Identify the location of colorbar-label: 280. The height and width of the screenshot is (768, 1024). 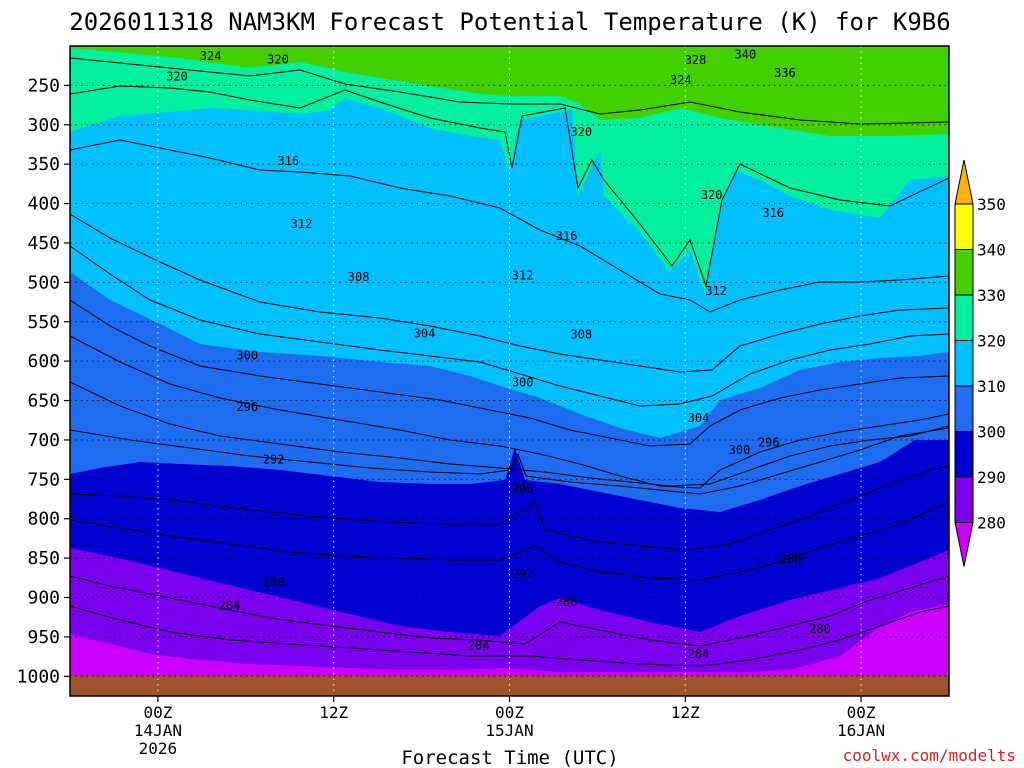
(991, 523).